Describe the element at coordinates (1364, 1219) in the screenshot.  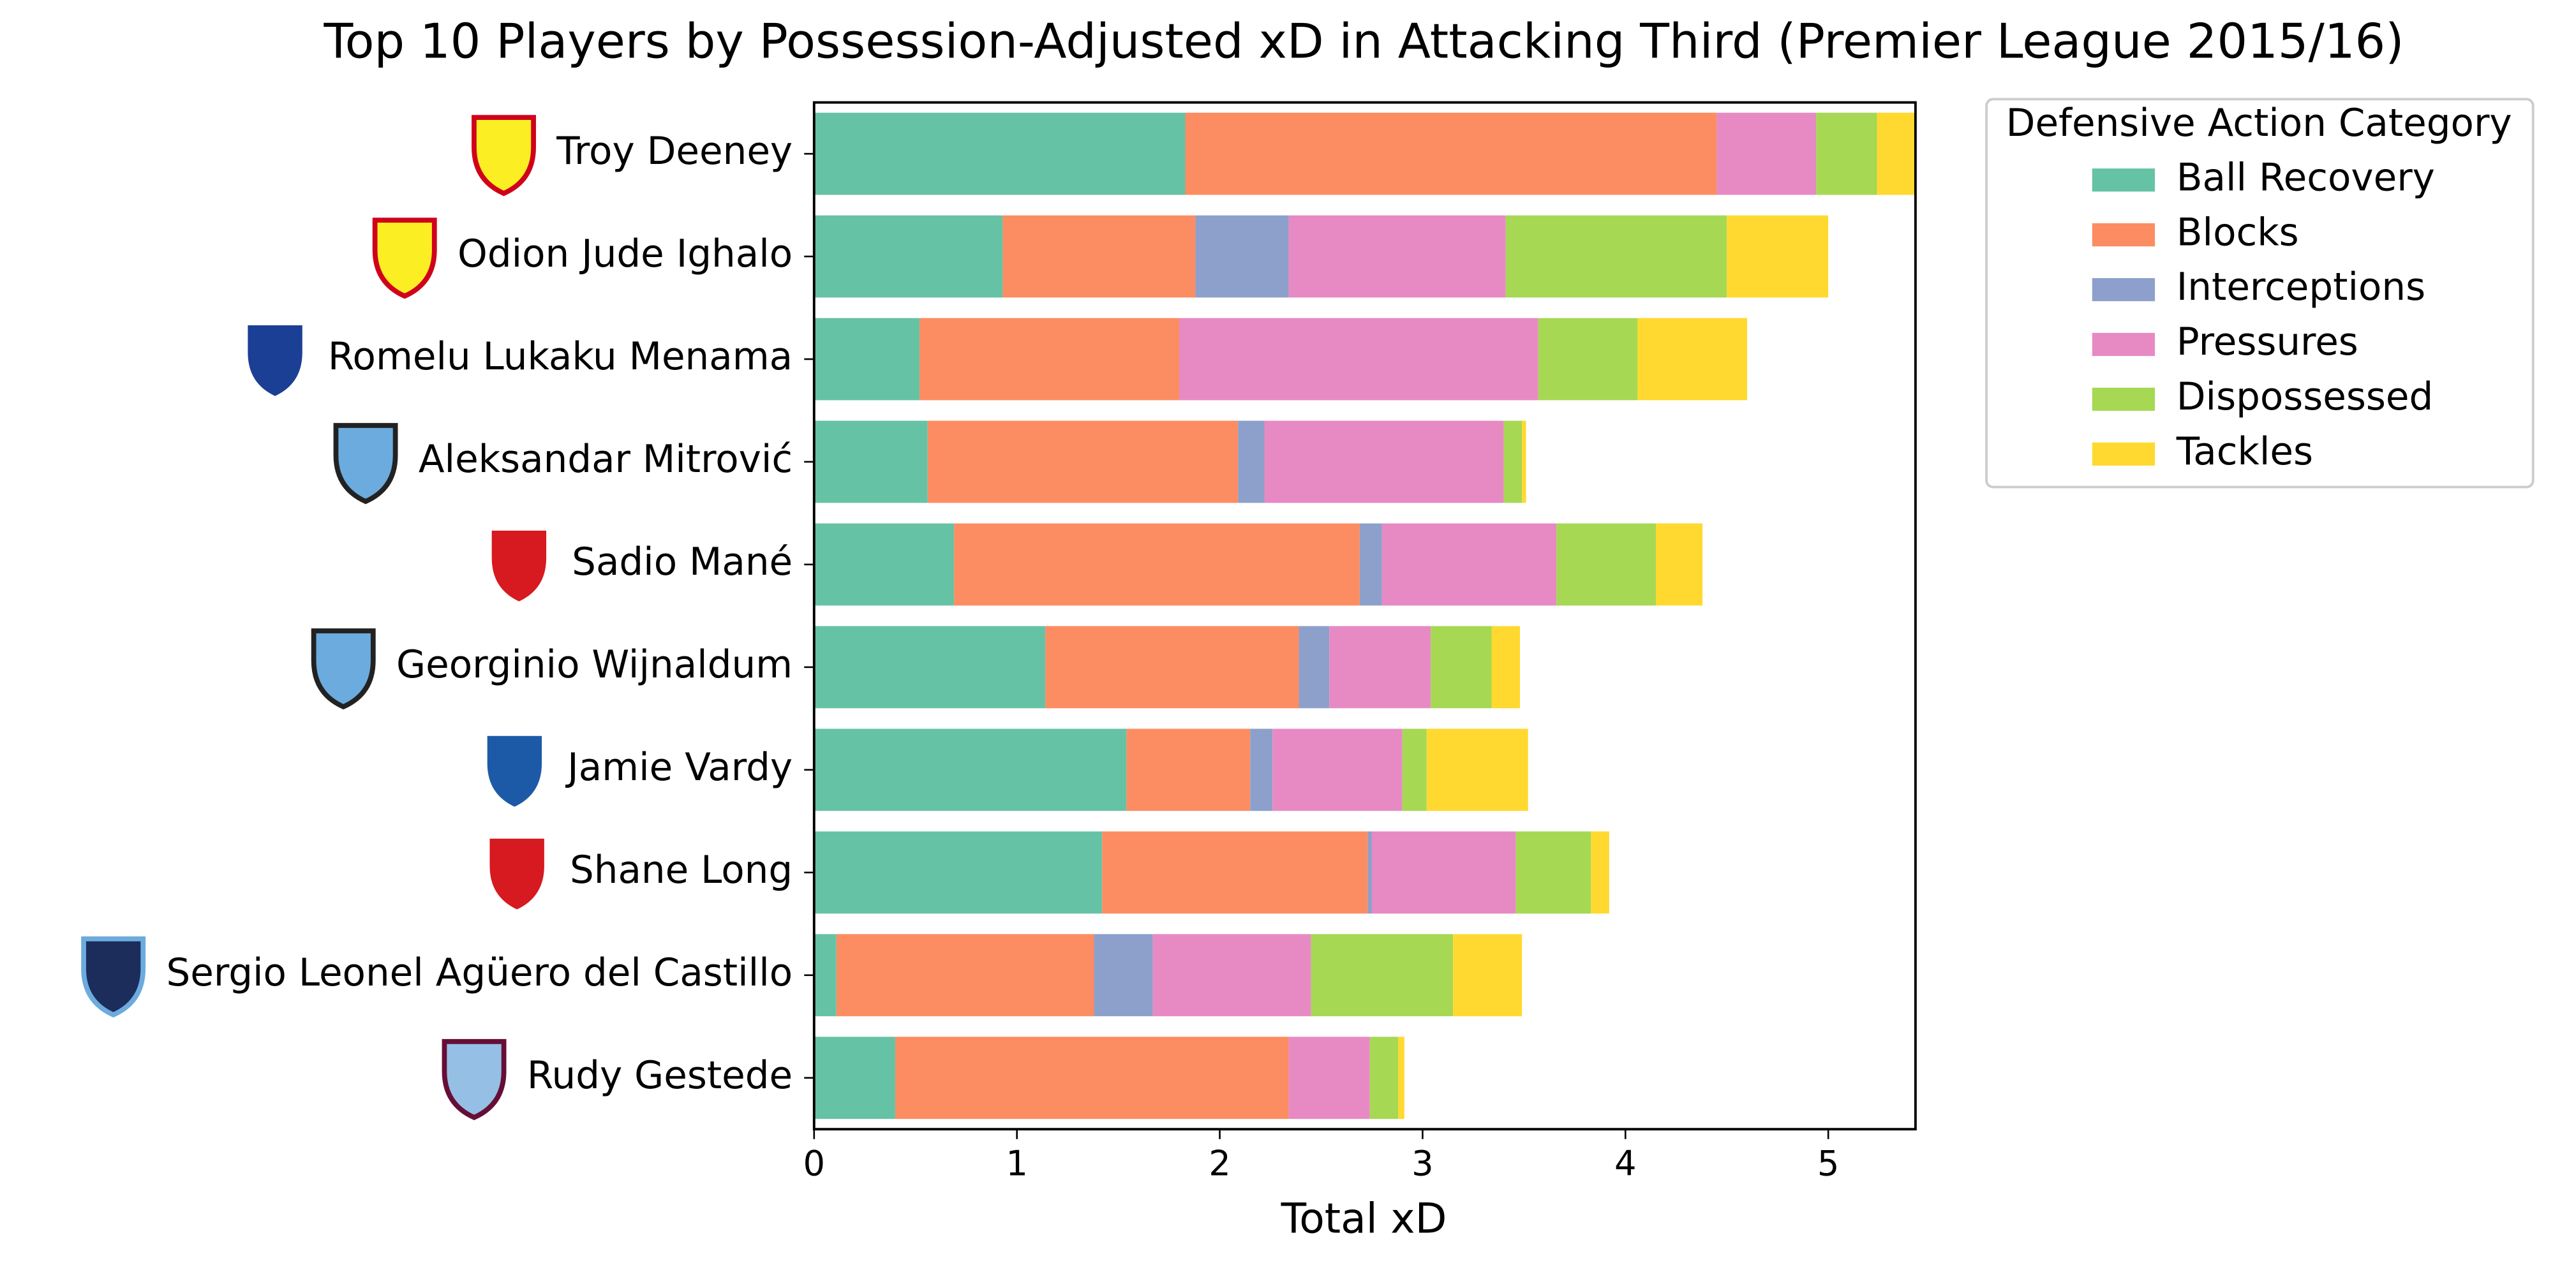
I see `x-axis-label: Total xD` at that location.